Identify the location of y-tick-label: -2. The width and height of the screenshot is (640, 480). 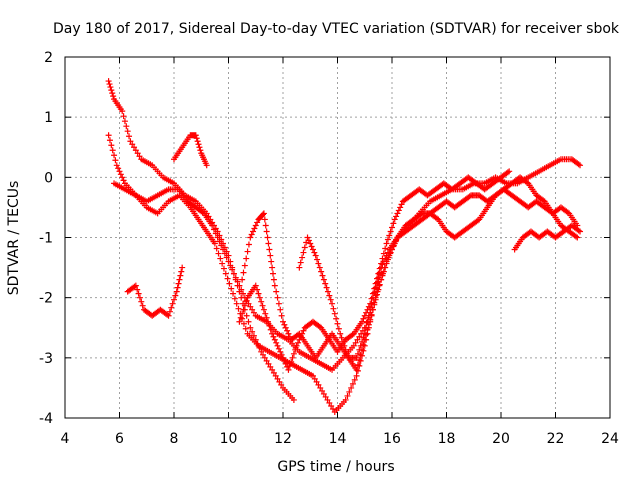
(46, 299).